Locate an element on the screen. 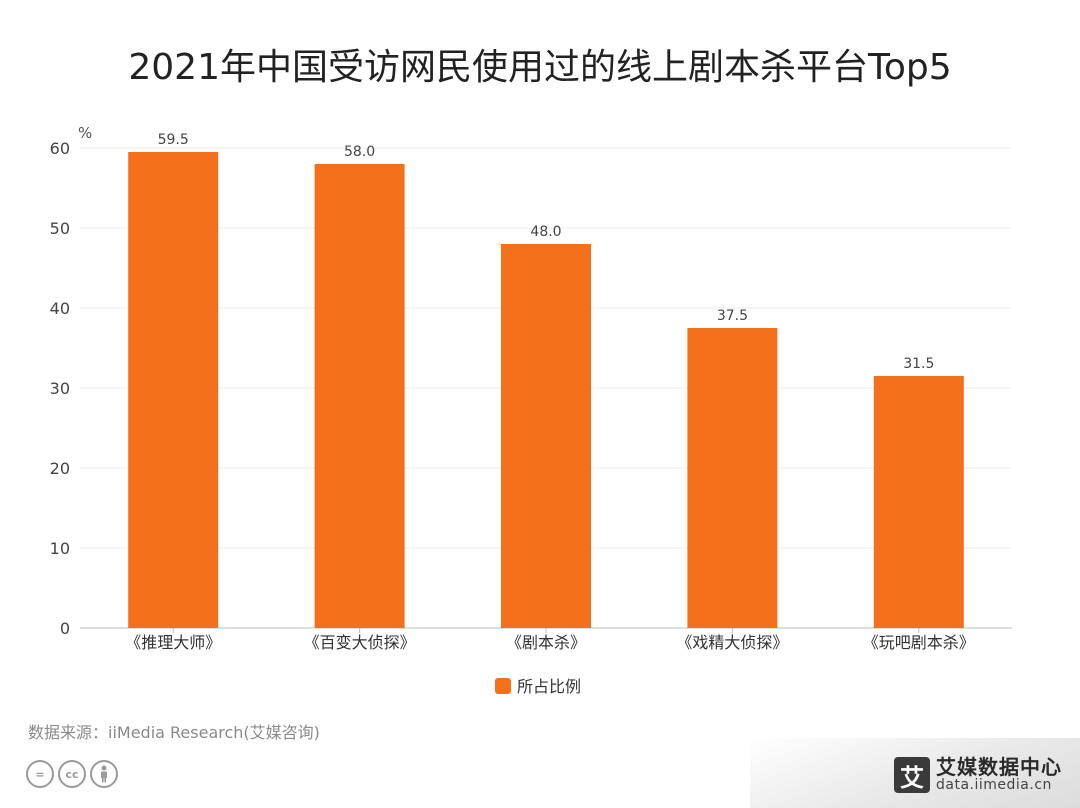 Image resolution: width=1080 pixels, height=808 pixels. data-label: 59.5 is located at coordinates (173, 140).